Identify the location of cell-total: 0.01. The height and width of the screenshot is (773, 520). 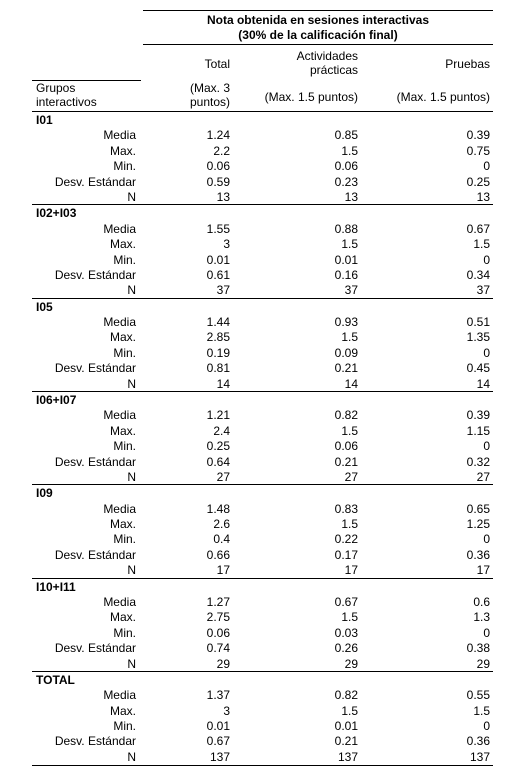
(218, 259).